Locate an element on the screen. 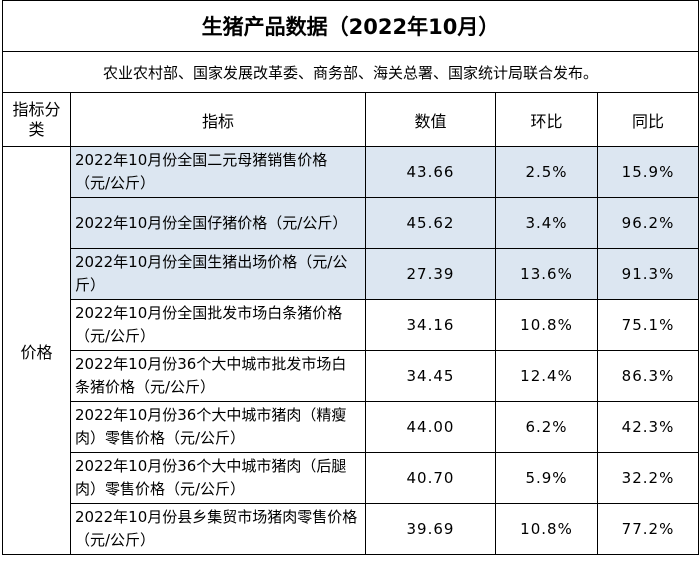  header-value: 数值 is located at coordinates (430, 119).